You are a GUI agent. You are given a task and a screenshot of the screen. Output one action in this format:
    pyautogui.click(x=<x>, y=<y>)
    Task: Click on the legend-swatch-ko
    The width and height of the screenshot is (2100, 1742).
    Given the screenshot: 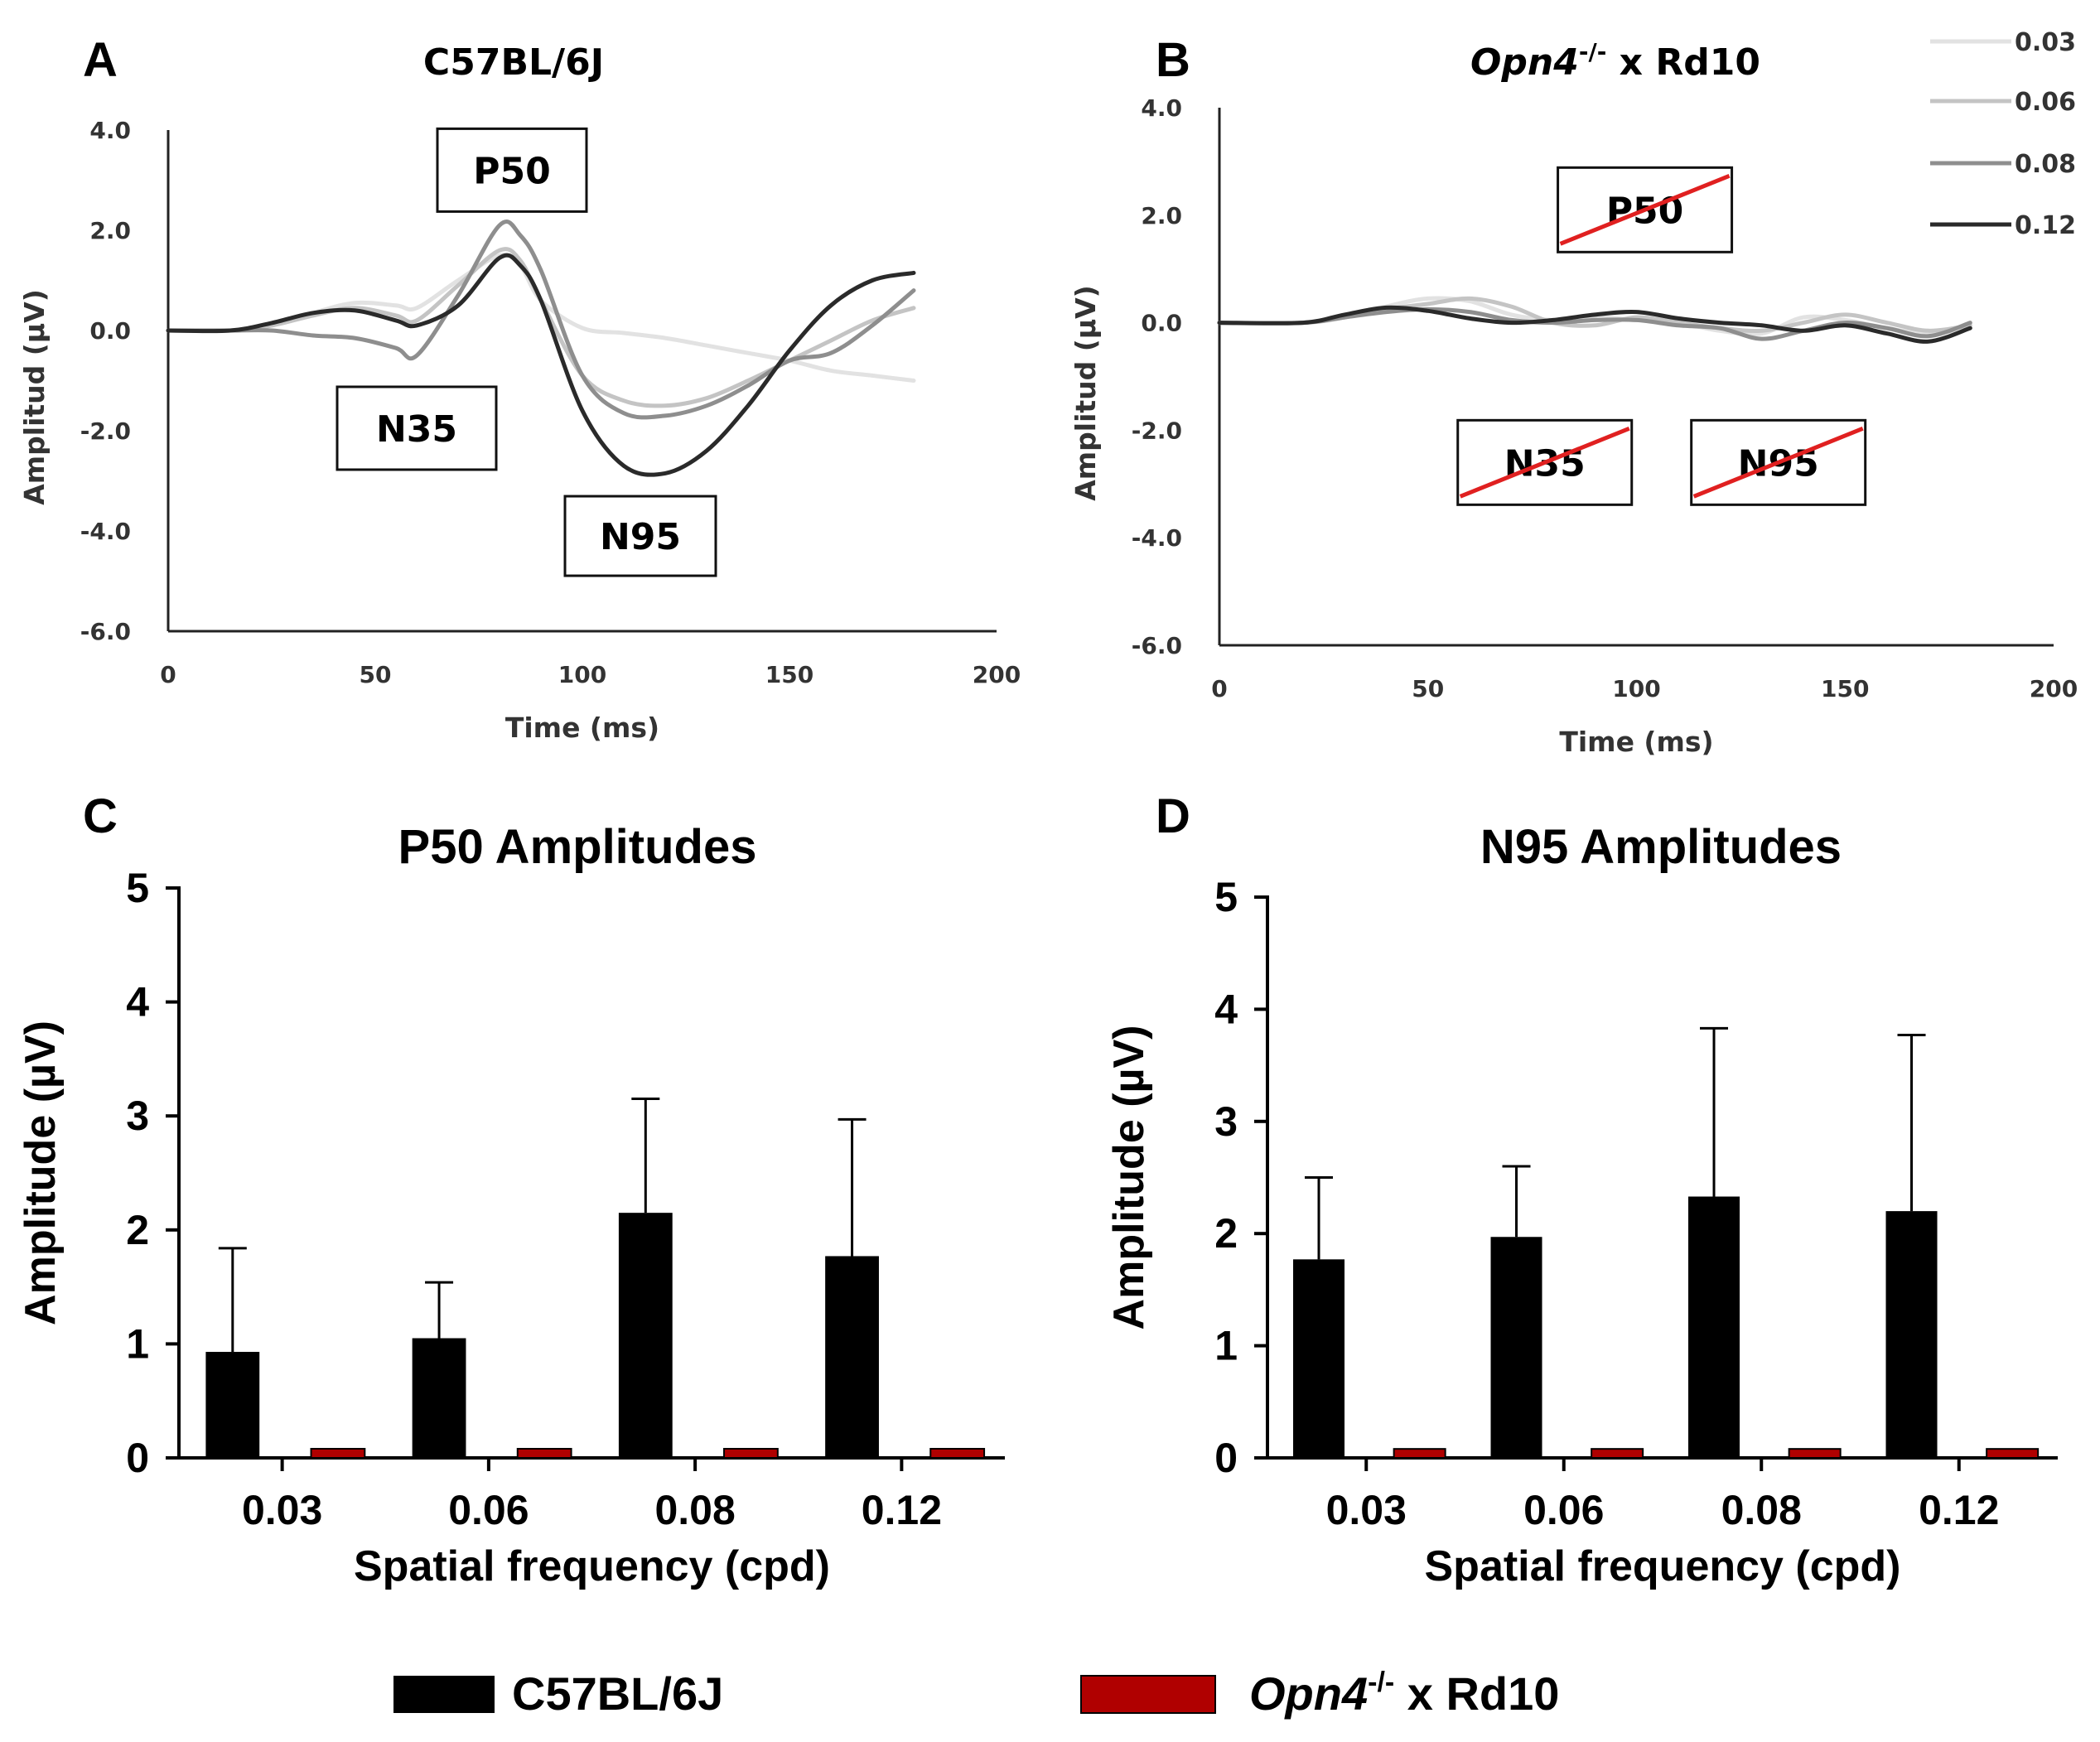 What is the action you would take?
    pyautogui.click(x=1148, y=1694)
    